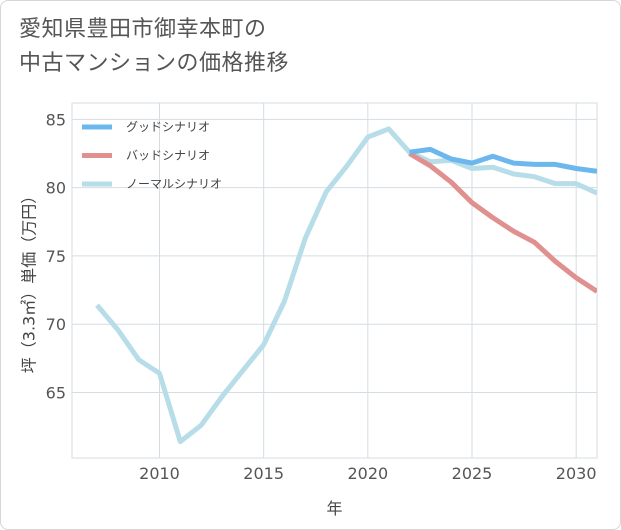 The width and height of the screenshot is (621, 530). What do you see at coordinates (56, 324) in the screenshot?
I see `y-tick-label: 70` at bounding box center [56, 324].